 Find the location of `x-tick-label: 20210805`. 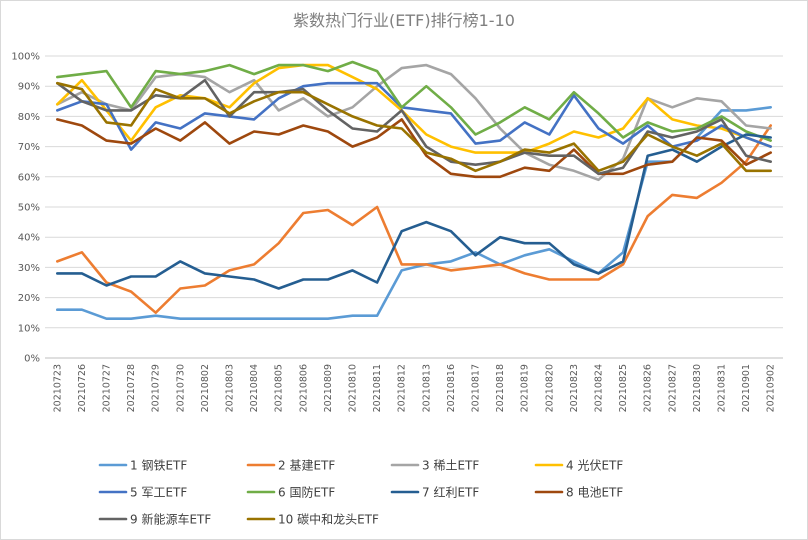

x-tick-label: 20210805 is located at coordinates (279, 388).